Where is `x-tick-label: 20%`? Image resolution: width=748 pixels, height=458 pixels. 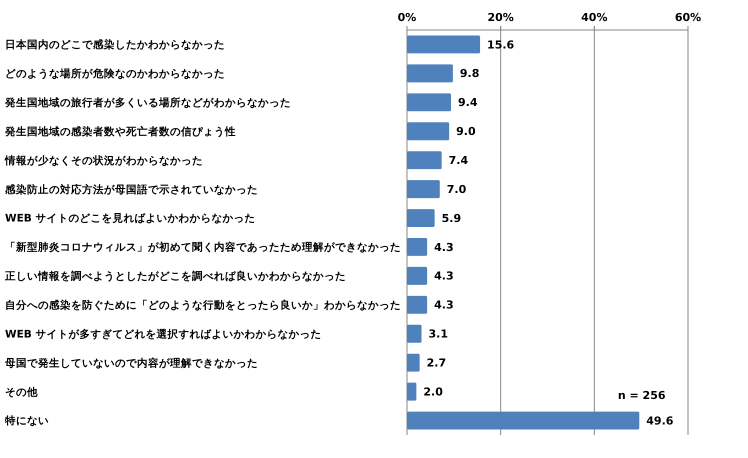
x-tick-label: 20% is located at coordinates (500, 17).